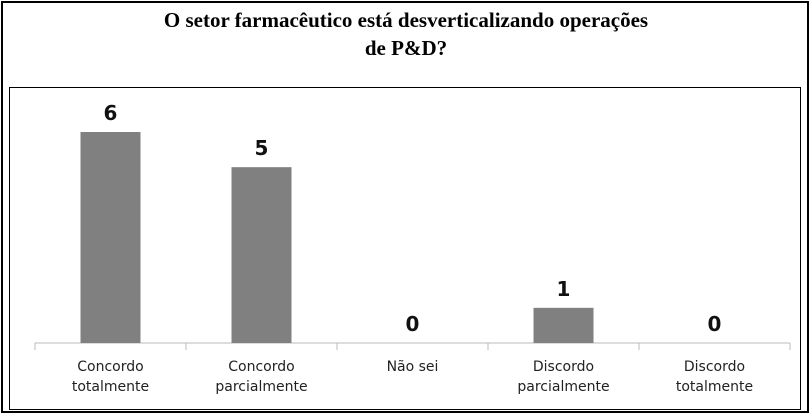 Image resolution: width=812 pixels, height=417 pixels. Describe the element at coordinates (111, 113) in the screenshot. I see `value-label: 6` at that location.